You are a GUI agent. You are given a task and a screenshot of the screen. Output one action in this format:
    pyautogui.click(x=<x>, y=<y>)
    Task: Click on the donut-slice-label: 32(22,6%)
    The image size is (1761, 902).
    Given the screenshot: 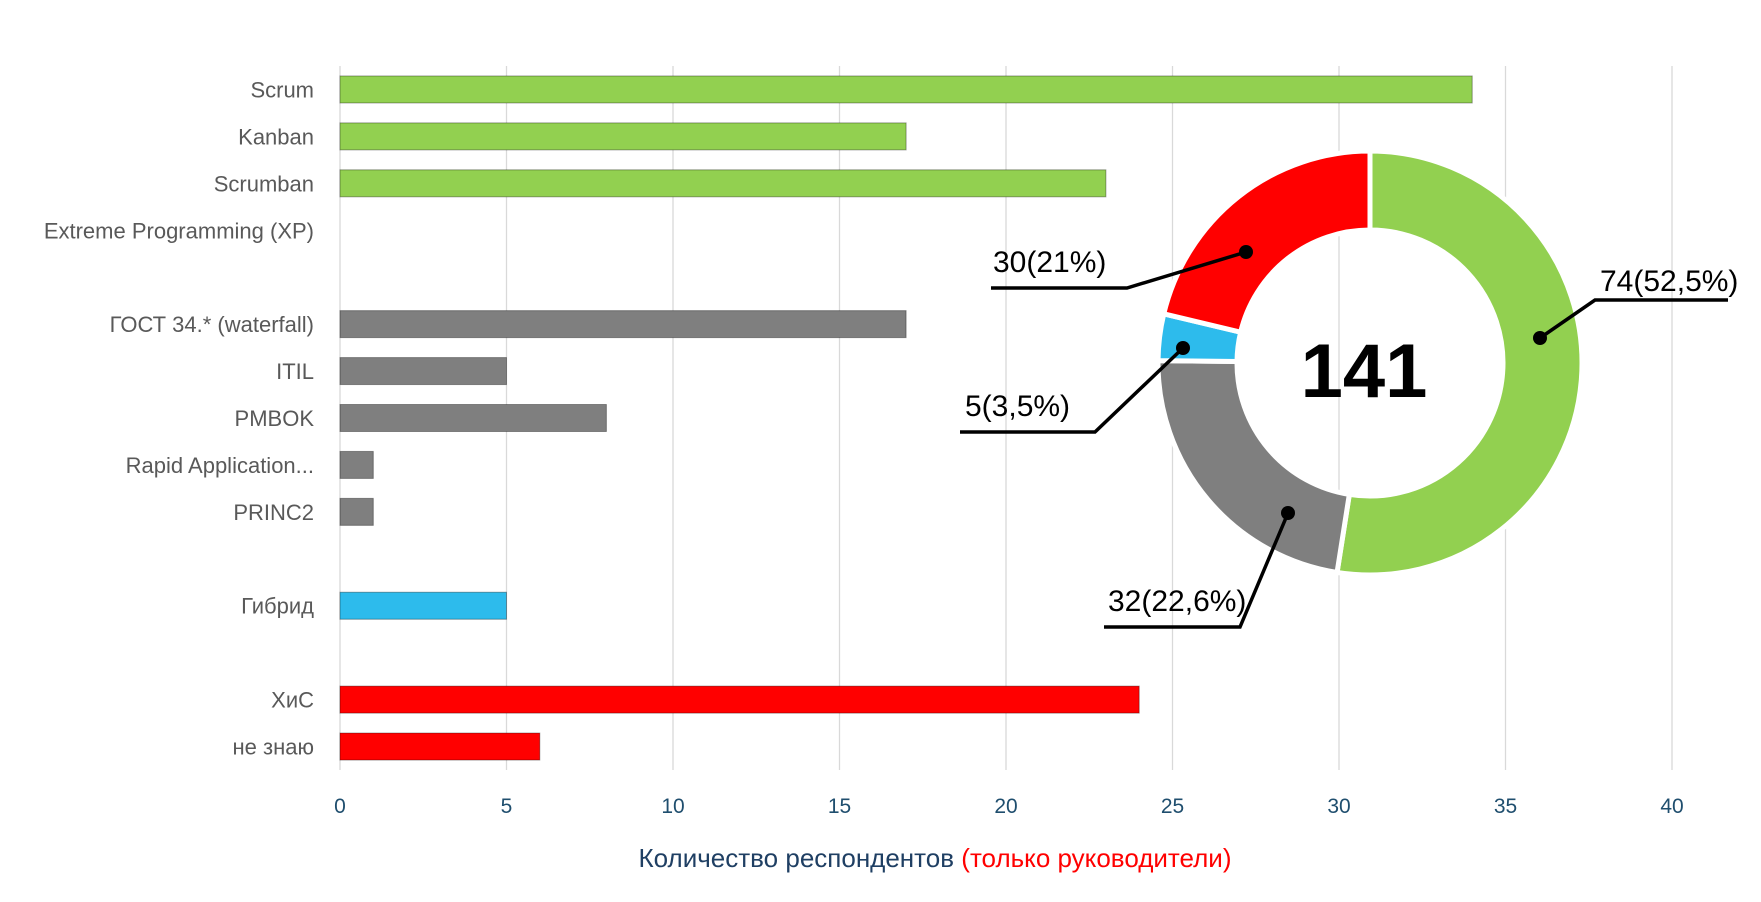 What is the action you would take?
    pyautogui.click(x=1177, y=601)
    